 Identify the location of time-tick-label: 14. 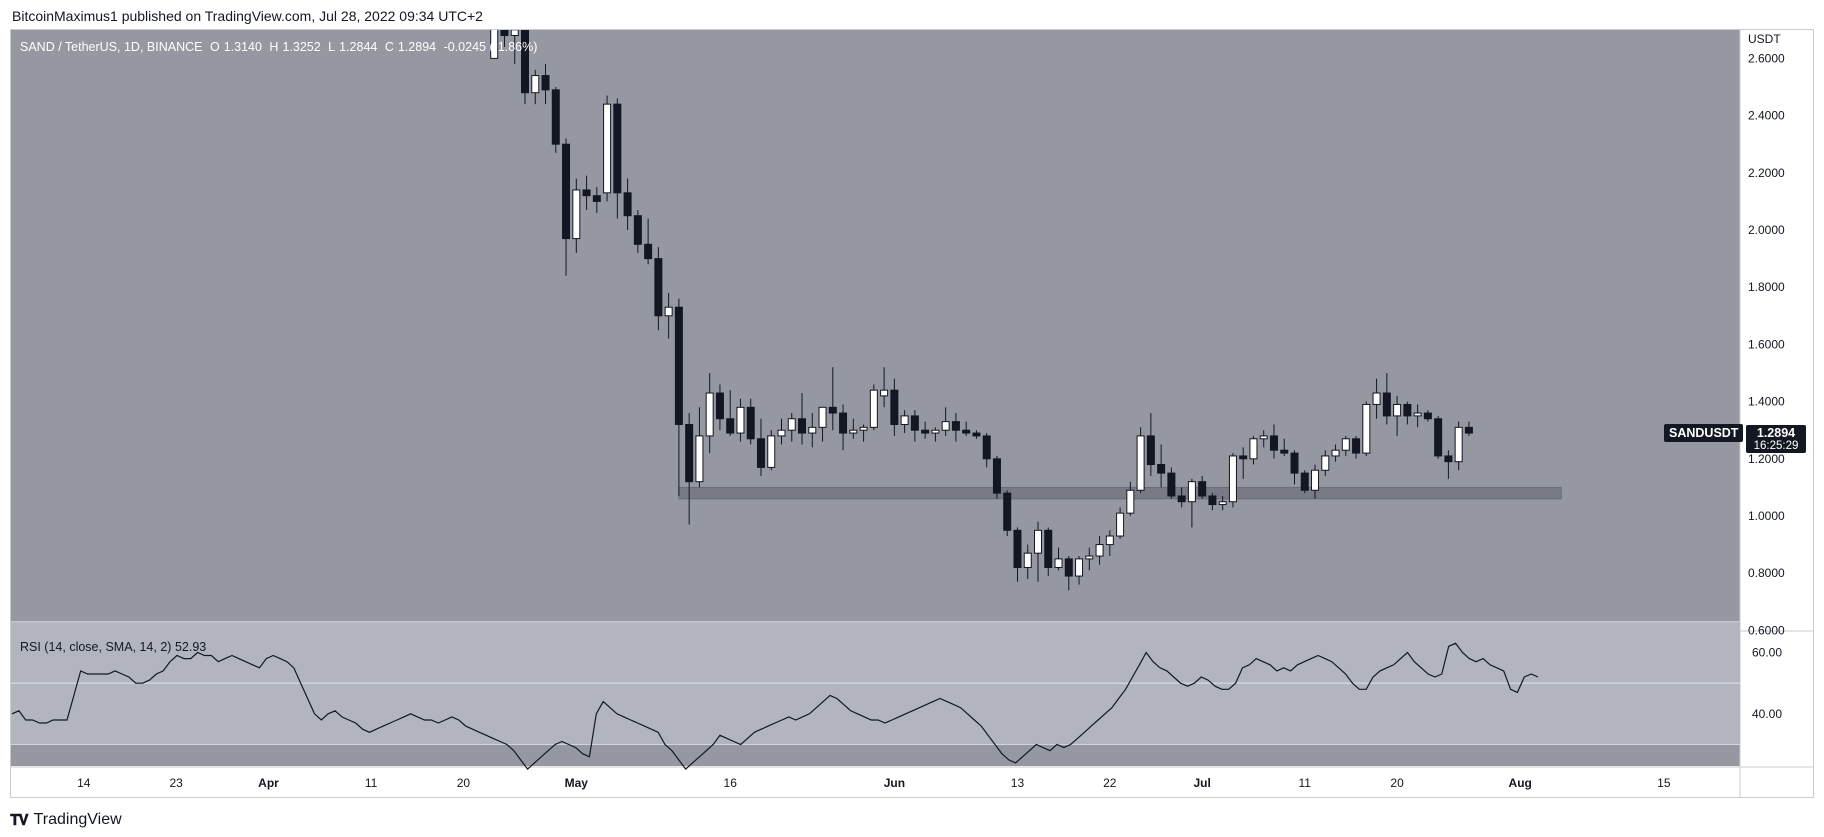
(84, 783).